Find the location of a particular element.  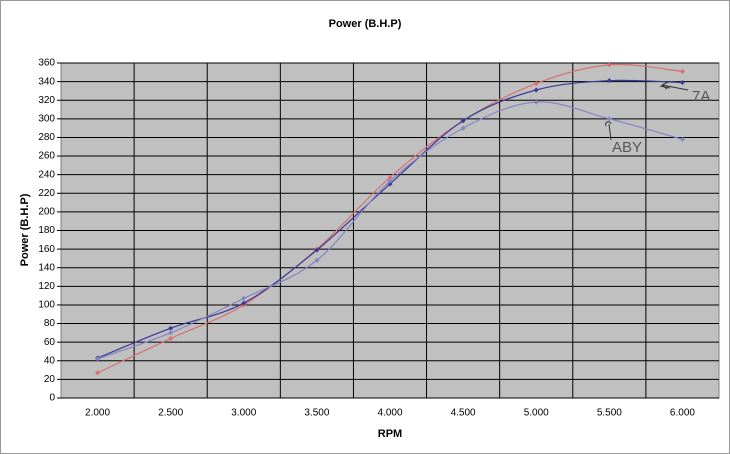

y-tick-label: 80 is located at coordinates (50, 323).